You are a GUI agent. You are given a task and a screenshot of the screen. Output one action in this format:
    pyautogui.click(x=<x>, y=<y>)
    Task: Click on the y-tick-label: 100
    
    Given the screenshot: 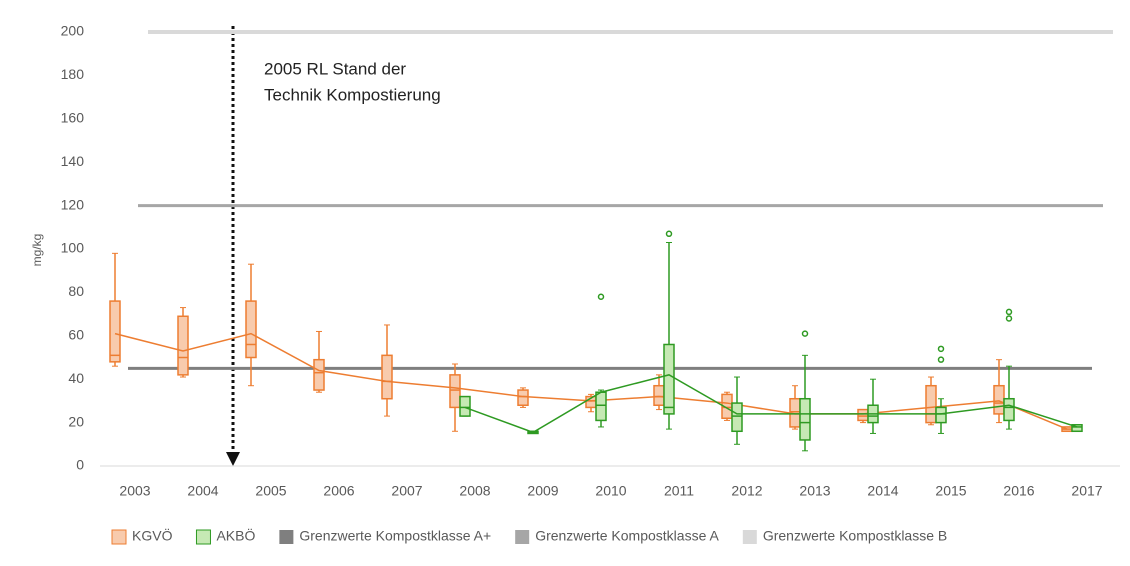 What is the action you would take?
    pyautogui.click(x=73, y=248)
    